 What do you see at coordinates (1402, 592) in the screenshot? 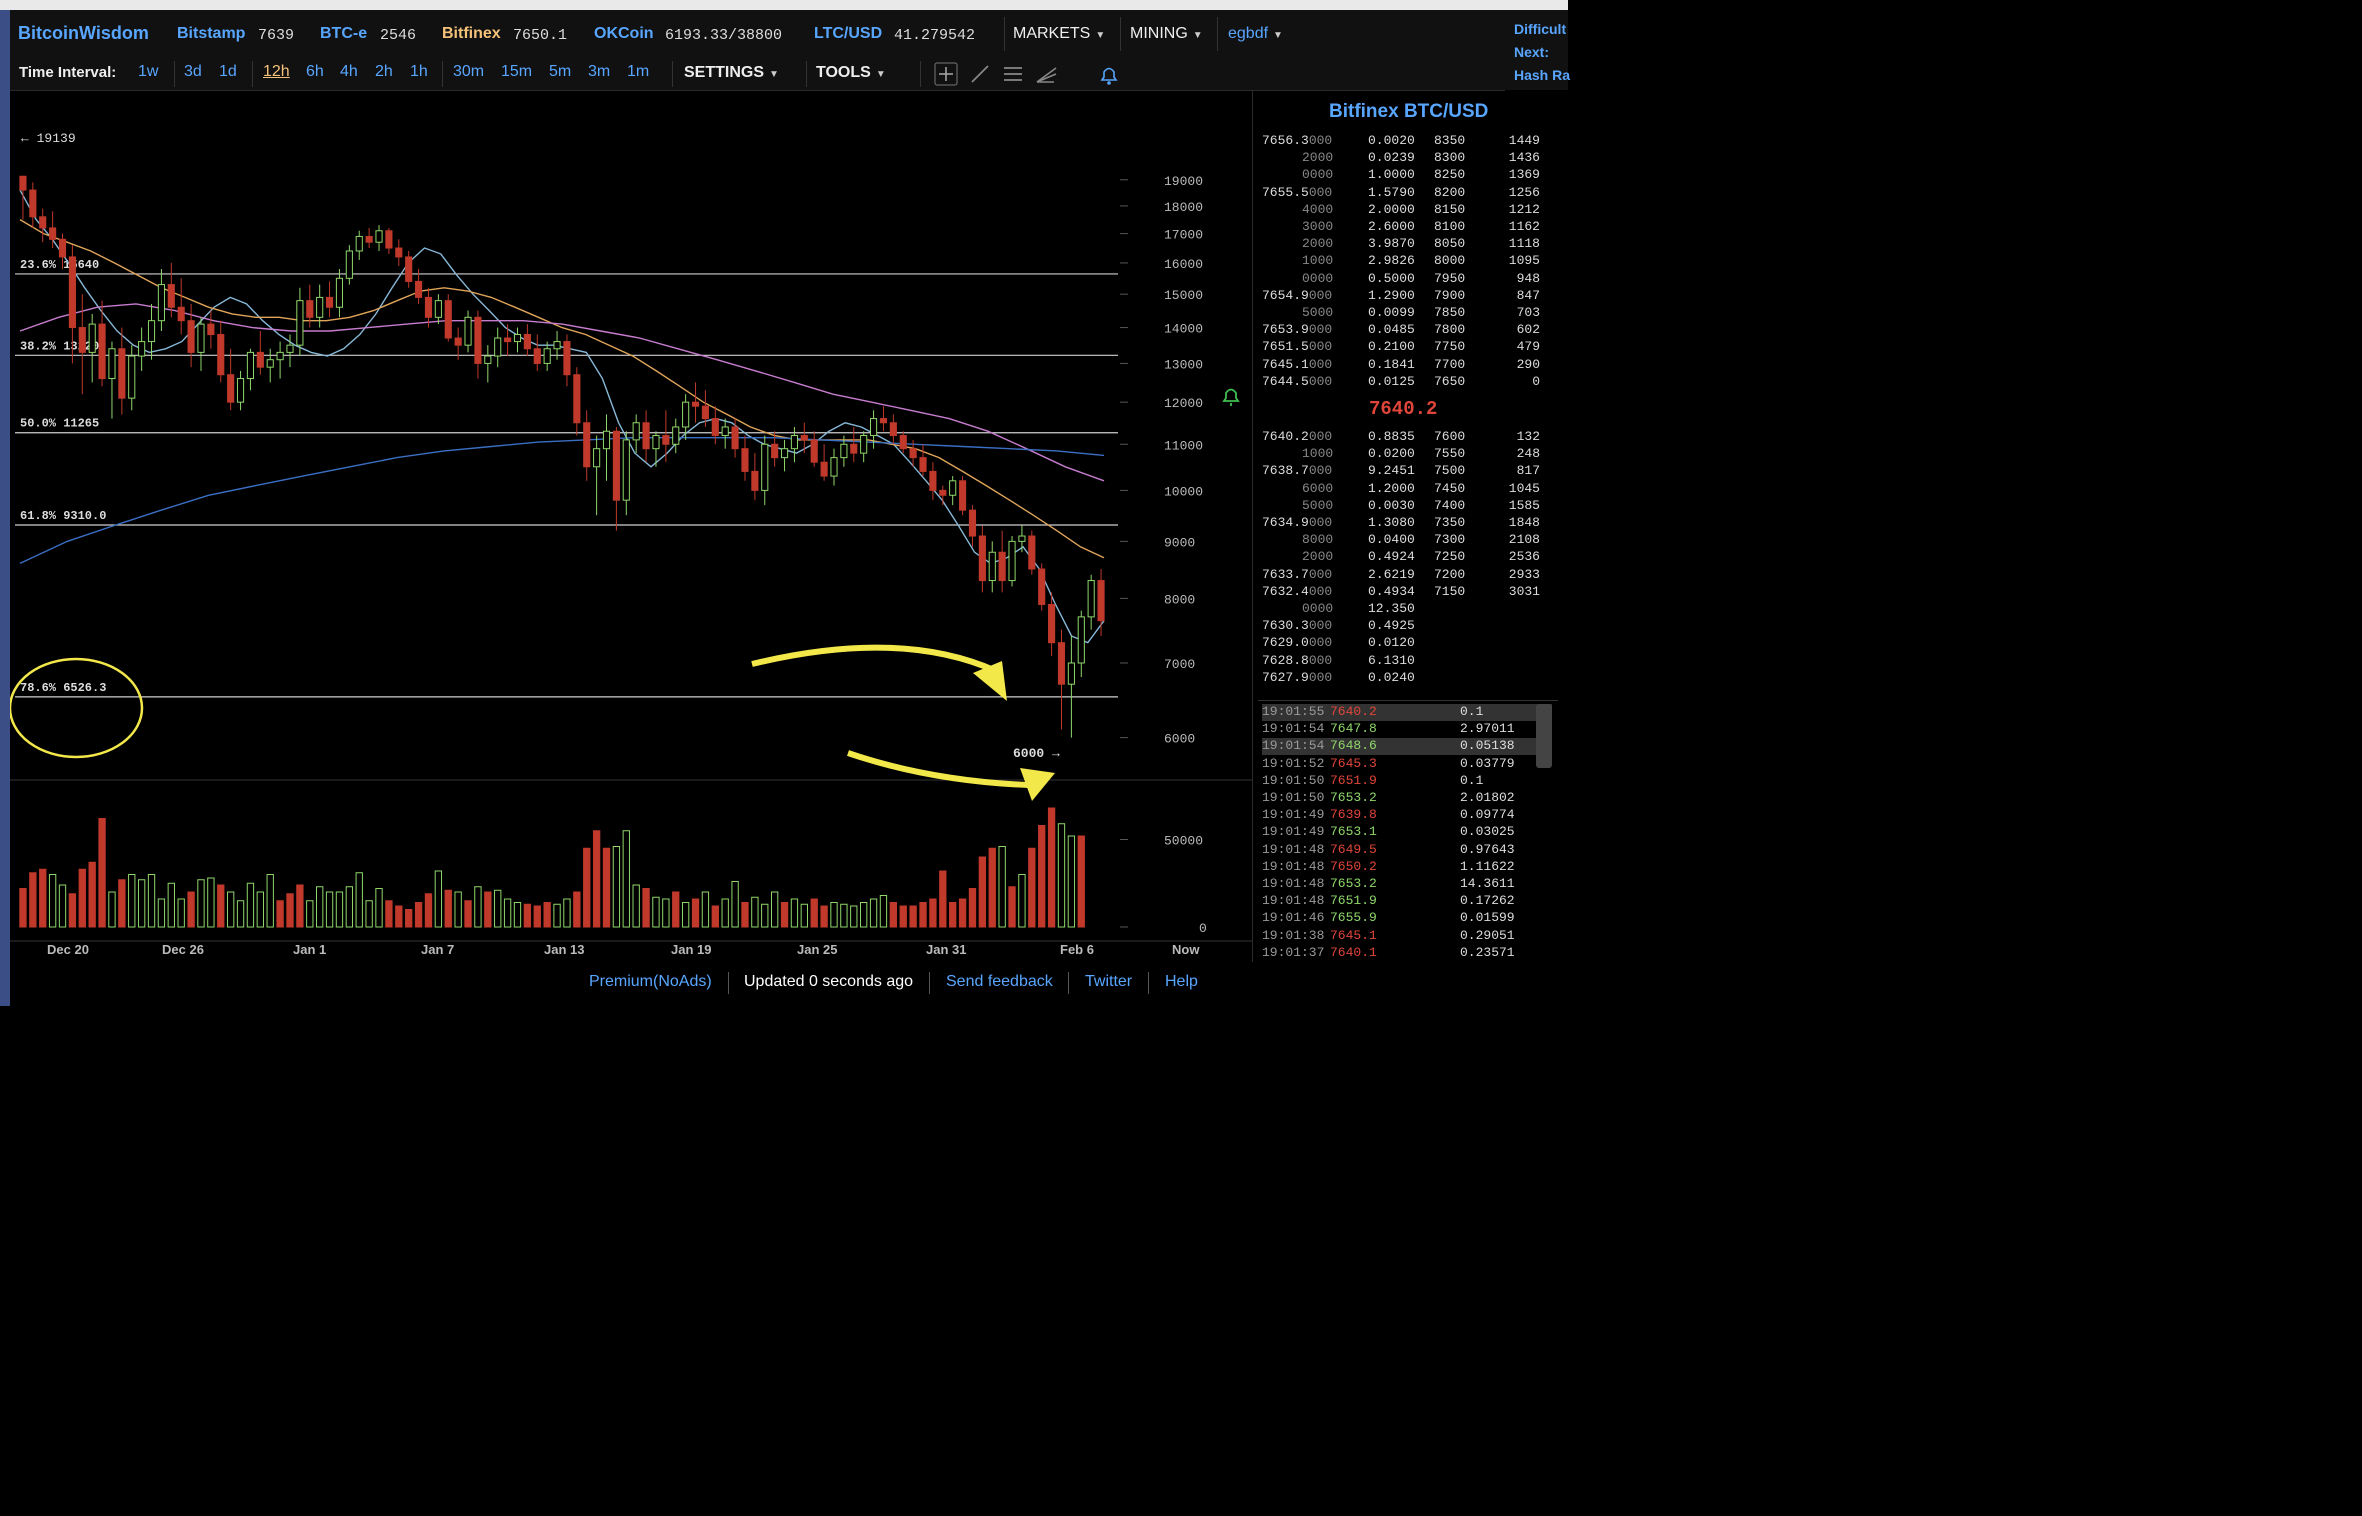
I see `orderbook-row: 7632.4000 0.4934 7150 3031` at bounding box center [1402, 592].